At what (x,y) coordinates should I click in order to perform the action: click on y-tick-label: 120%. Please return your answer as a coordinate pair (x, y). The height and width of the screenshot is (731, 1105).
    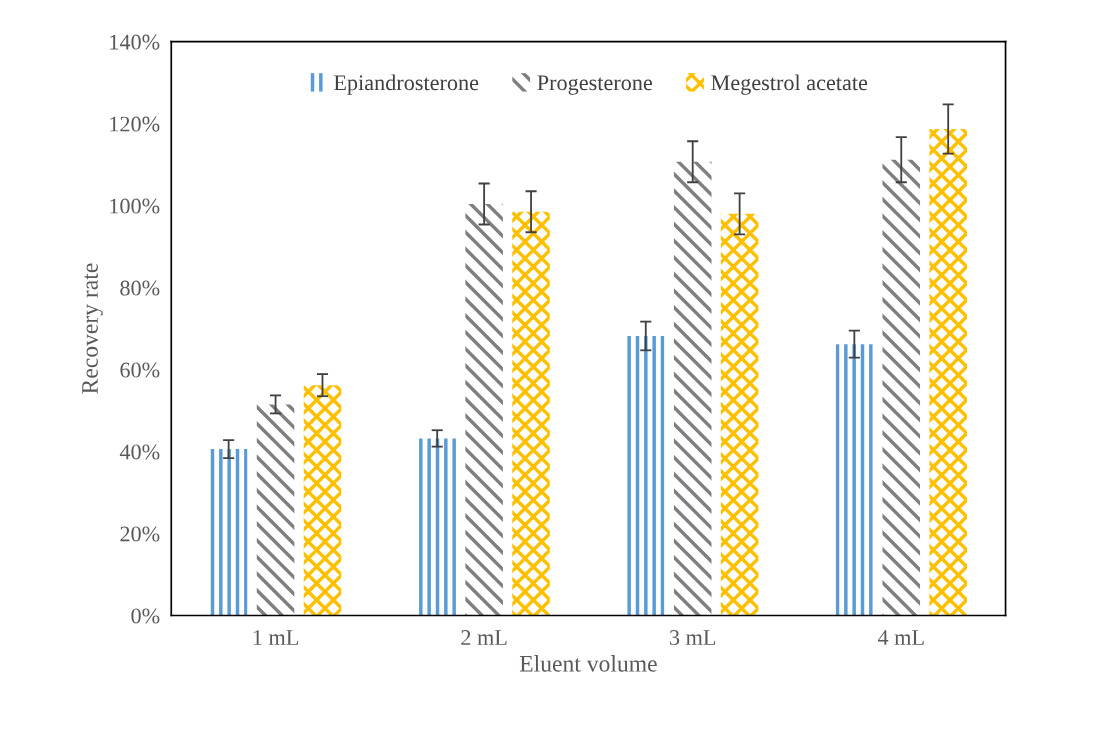
    Looking at the image, I should click on (135, 124).